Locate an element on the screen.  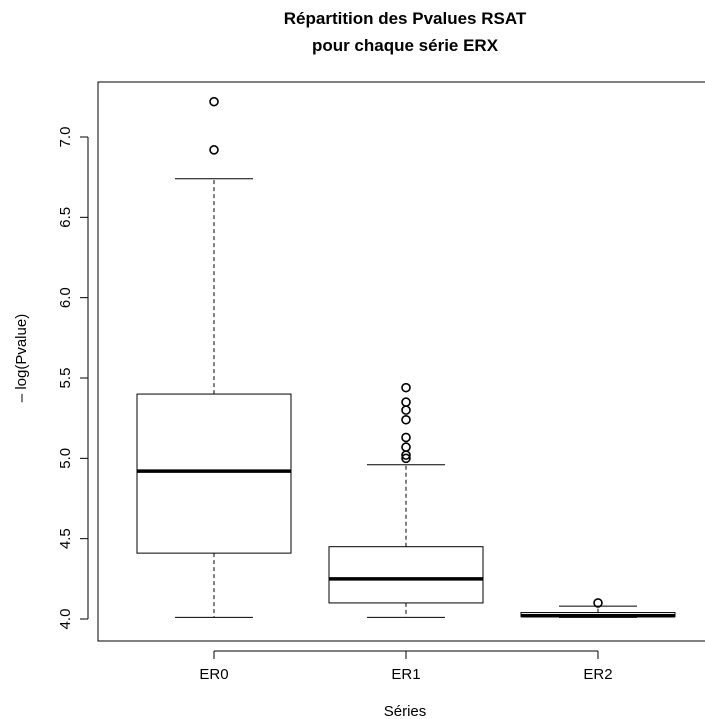
y-tick-label: 6.0 is located at coordinates (65, 297).